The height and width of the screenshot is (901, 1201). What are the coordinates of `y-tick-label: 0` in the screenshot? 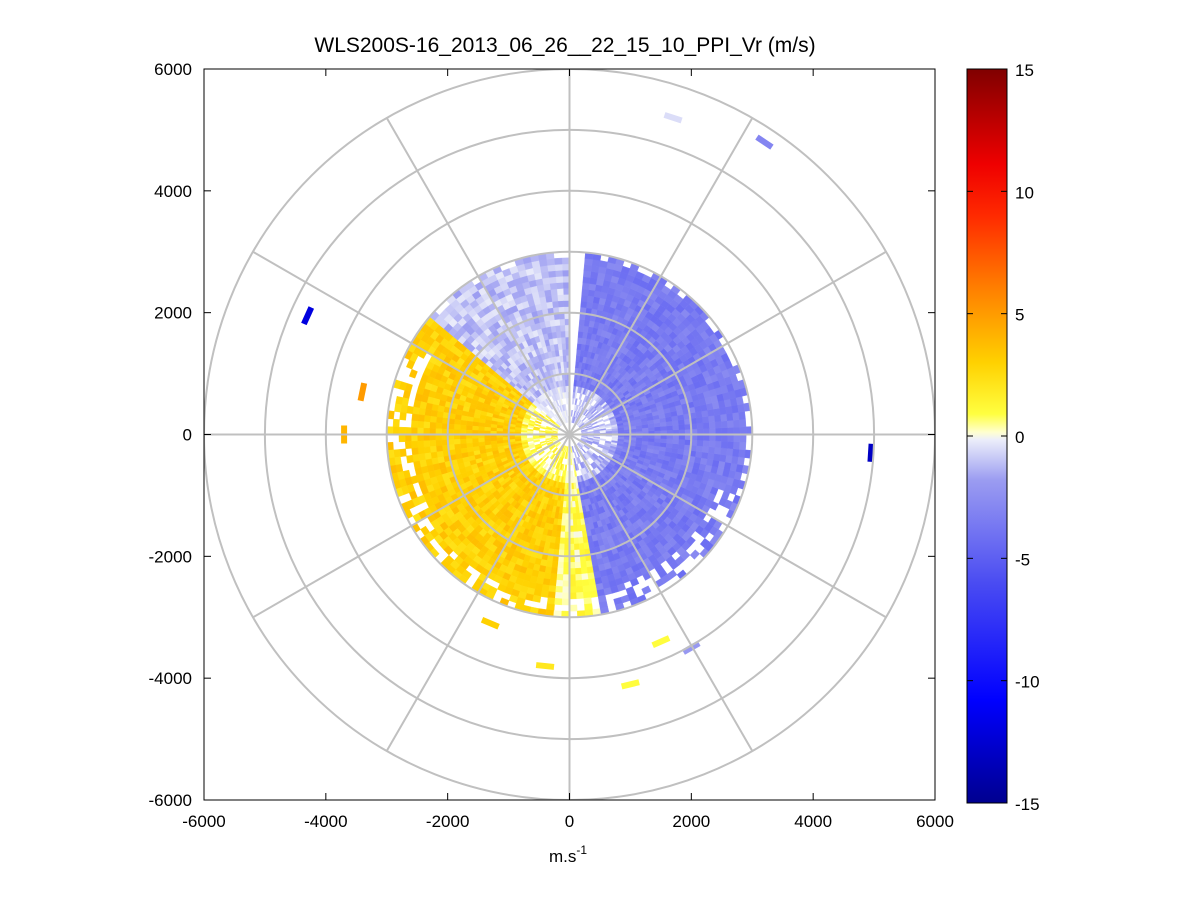 It's located at (187, 435).